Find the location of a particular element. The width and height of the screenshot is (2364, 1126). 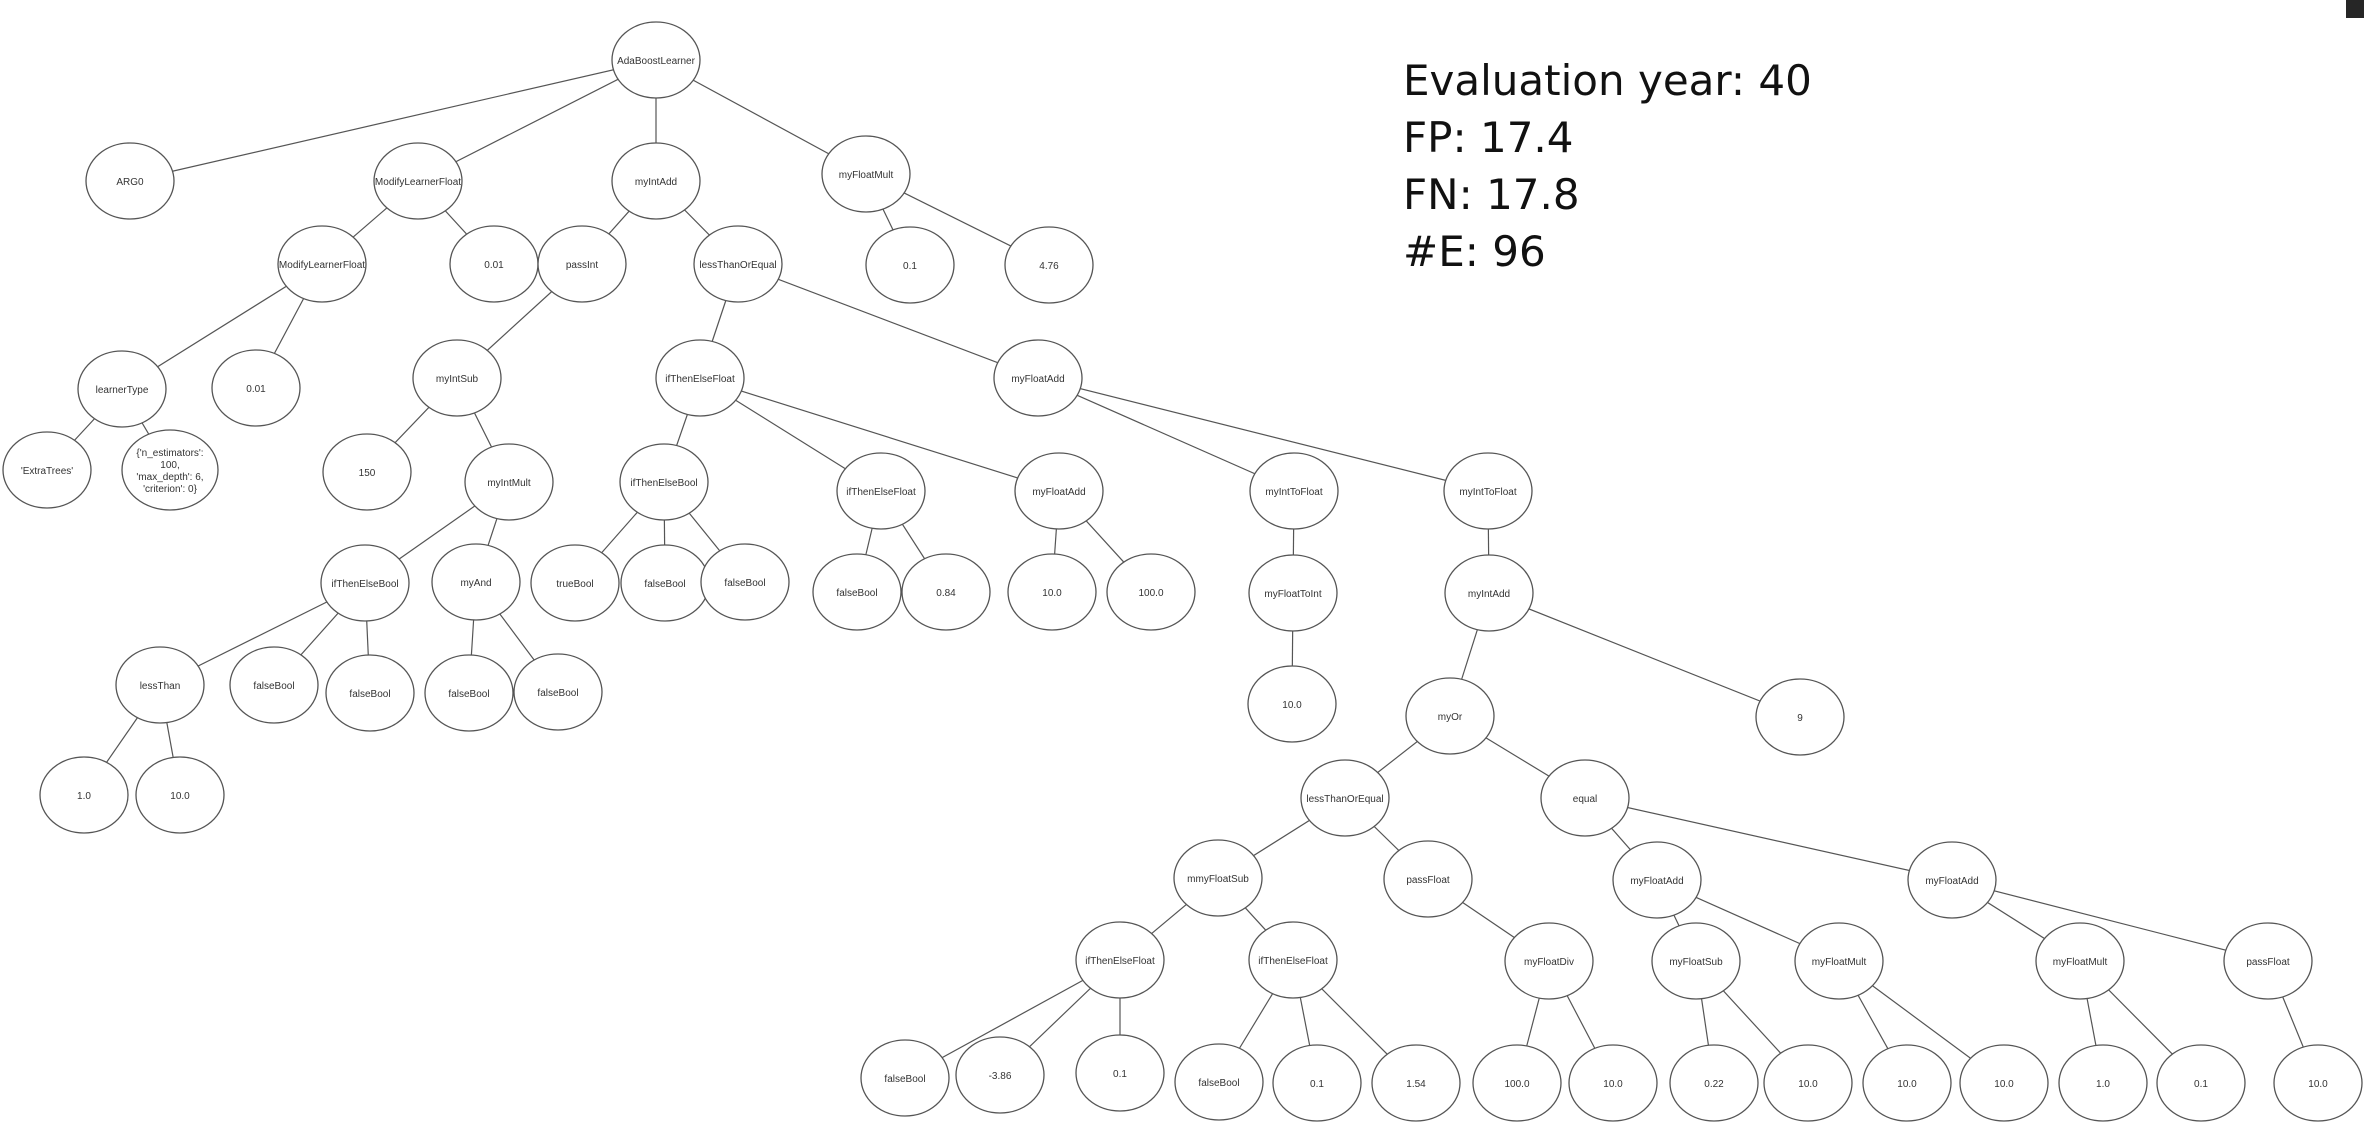

tree-node-fti: myFloatToInt is located at coordinates (1293, 593).